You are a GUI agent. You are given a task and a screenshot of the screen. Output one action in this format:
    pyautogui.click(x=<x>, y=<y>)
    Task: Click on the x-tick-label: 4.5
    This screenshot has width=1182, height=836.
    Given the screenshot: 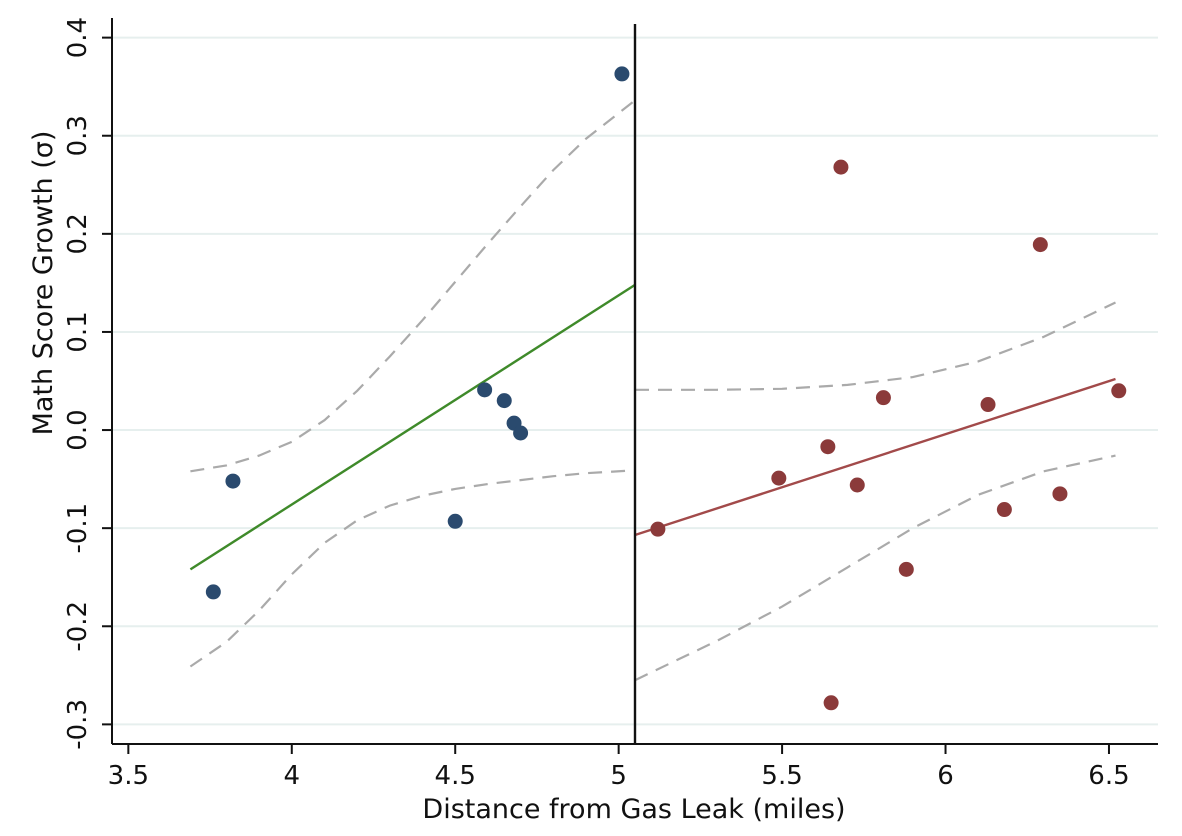 What is the action you would take?
    pyautogui.click(x=455, y=776)
    